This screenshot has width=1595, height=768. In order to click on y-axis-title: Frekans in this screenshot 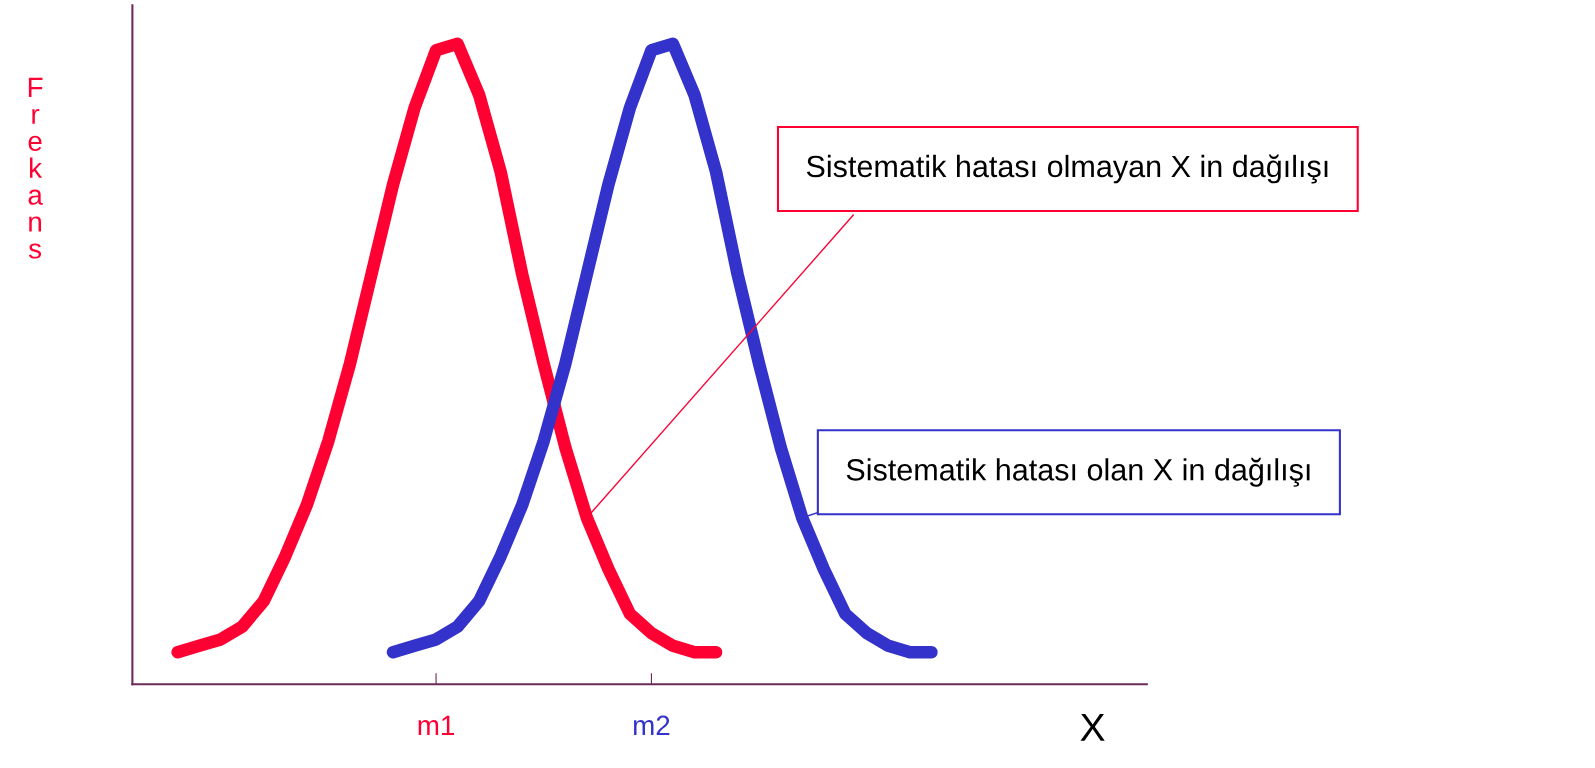, I will do `click(35, 168)`.